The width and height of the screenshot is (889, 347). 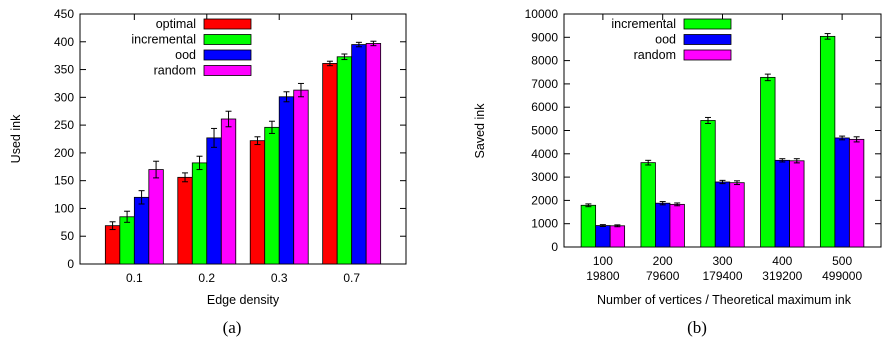 I want to click on chart-a-caption: (a), so click(x=232, y=327).